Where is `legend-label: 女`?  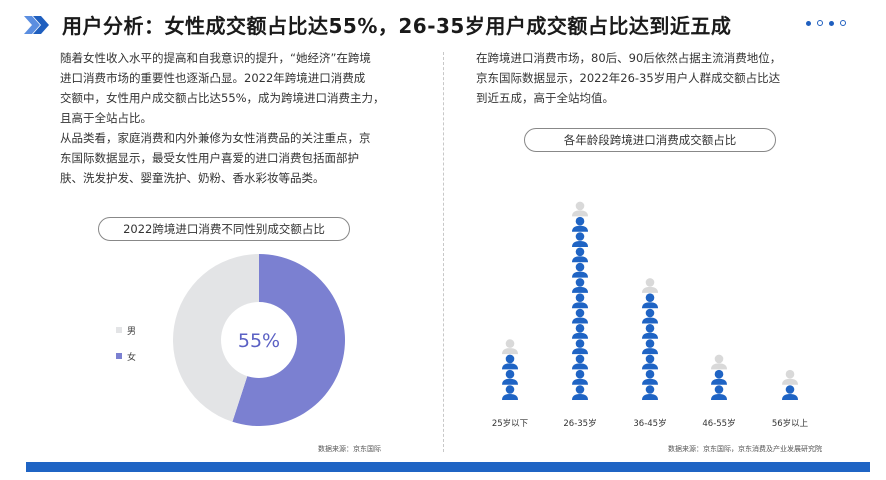 legend-label: 女 is located at coordinates (132, 357).